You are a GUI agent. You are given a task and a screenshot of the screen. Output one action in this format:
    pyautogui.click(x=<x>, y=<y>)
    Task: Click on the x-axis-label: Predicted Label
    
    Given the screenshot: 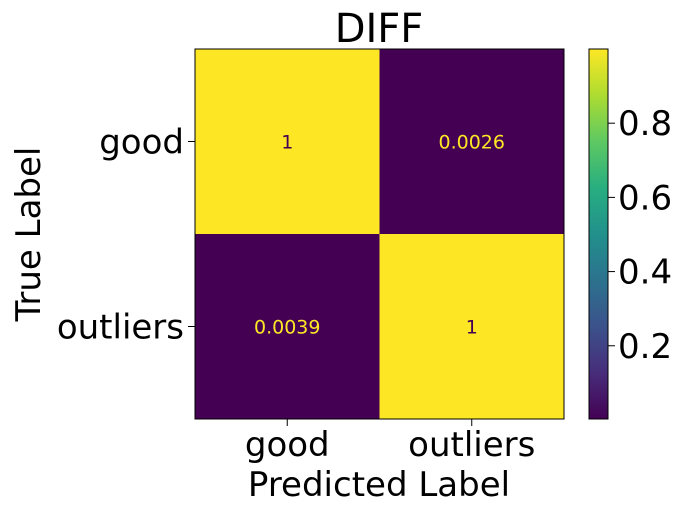 What is the action you would take?
    pyautogui.click(x=379, y=485)
    